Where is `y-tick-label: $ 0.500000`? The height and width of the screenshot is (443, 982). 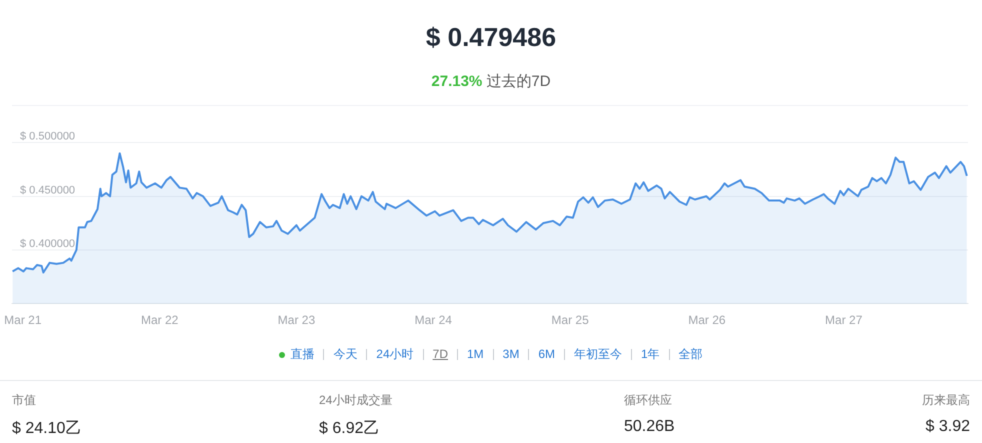 y-tick-label: $ 0.500000 is located at coordinates (48, 136).